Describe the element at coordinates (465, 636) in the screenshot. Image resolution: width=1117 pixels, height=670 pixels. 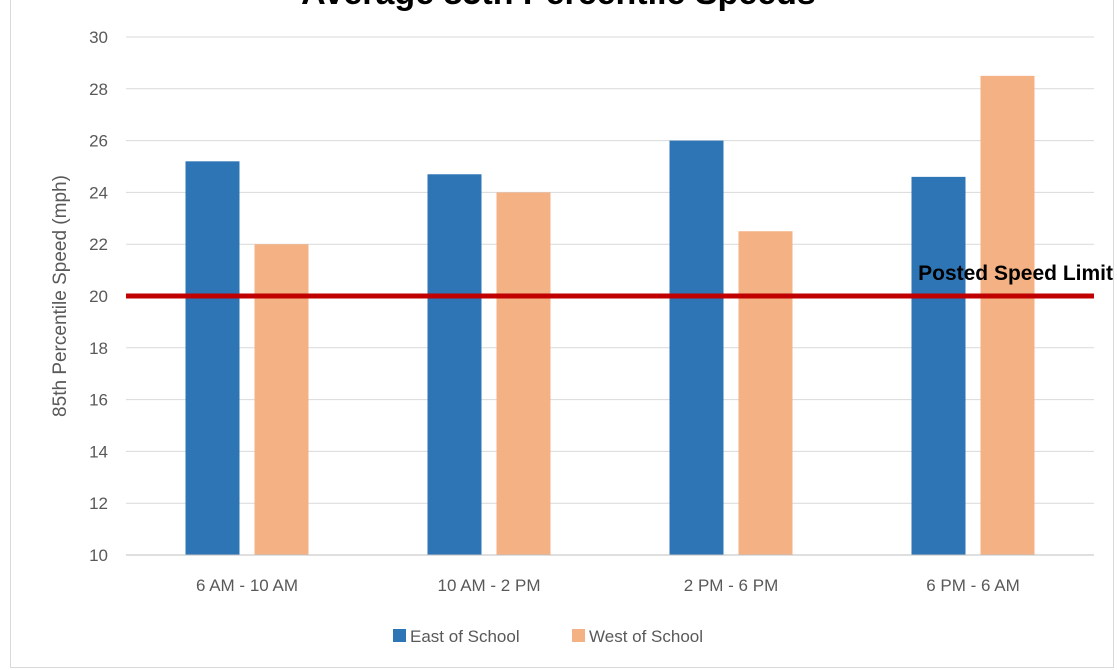
I see `legend-label: East of School` at that location.